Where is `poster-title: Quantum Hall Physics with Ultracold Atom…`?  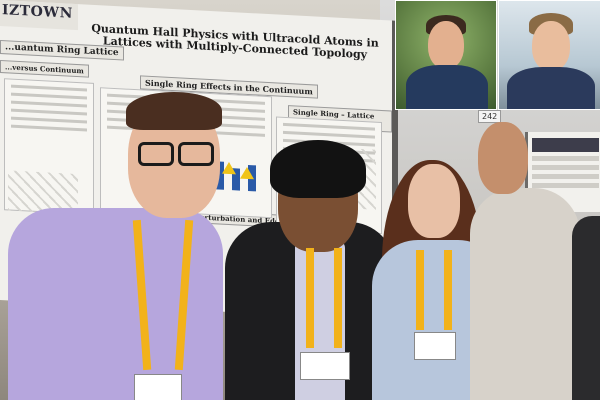
poster-title: Quantum Hall Physics with Ultracold Atom… is located at coordinates (235, 41).